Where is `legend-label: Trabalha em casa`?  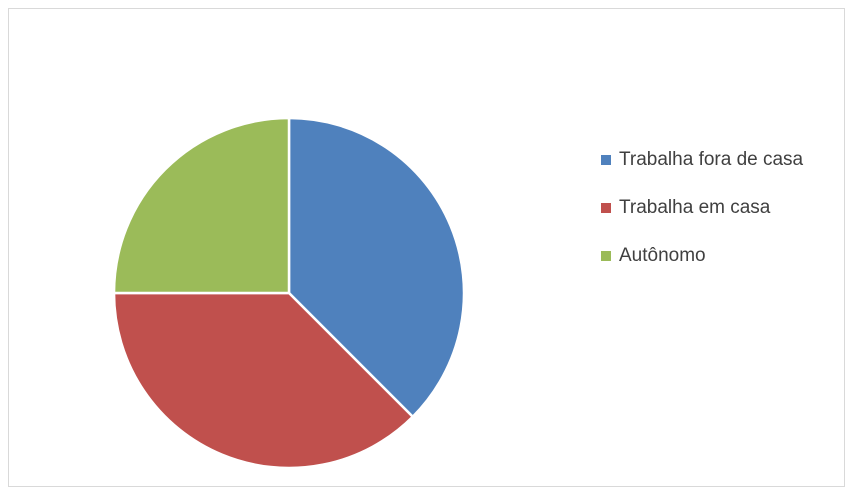
legend-label: Trabalha em casa is located at coordinates (695, 207).